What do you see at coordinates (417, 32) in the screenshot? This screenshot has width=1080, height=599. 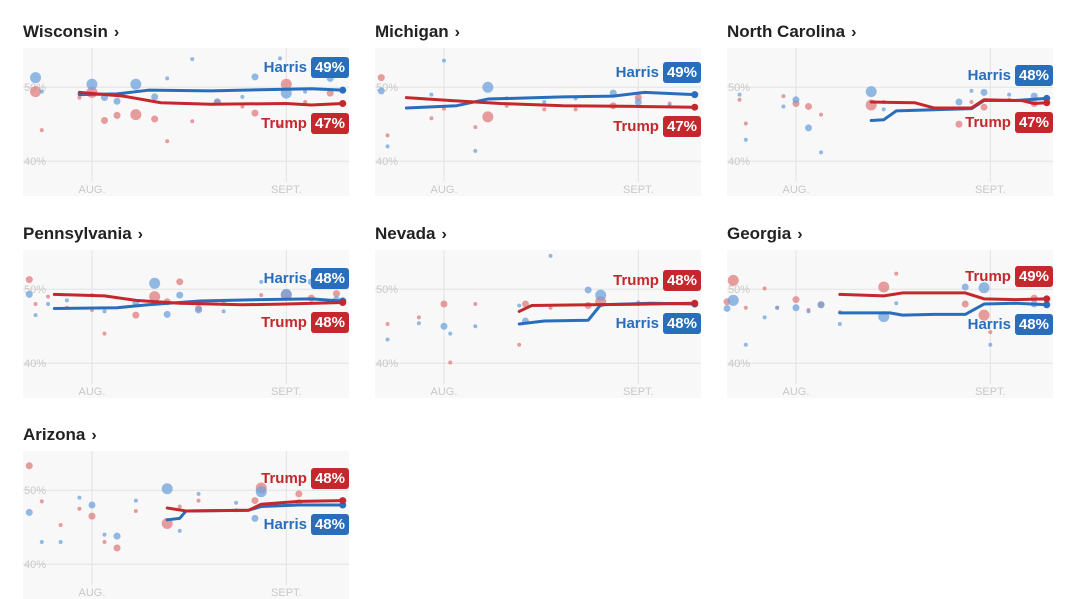 I see `state-title-link: Michigan ›` at bounding box center [417, 32].